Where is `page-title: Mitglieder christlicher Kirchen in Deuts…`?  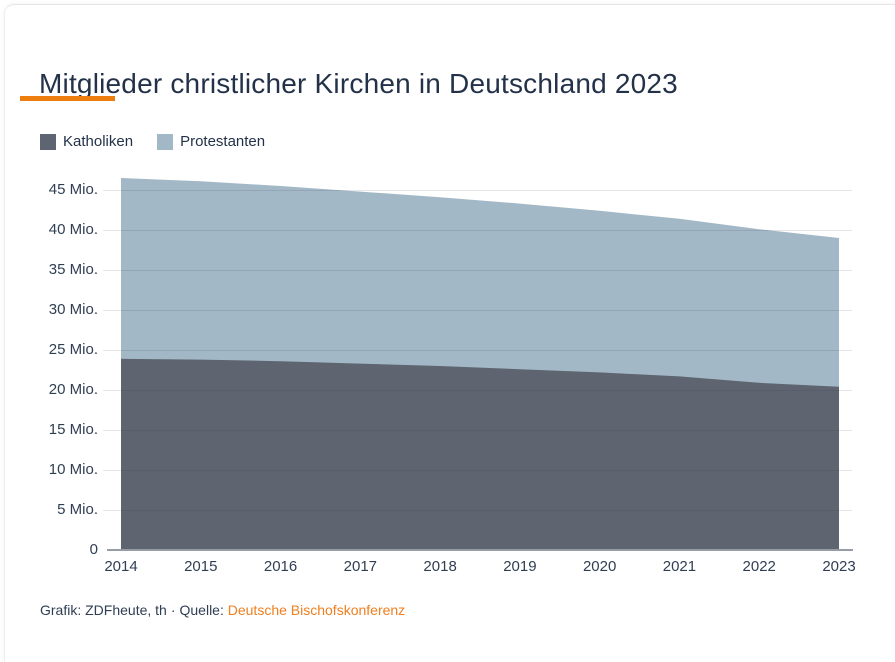 page-title: Mitglieder christlicher Kirchen in Deuts… is located at coordinates (358, 83).